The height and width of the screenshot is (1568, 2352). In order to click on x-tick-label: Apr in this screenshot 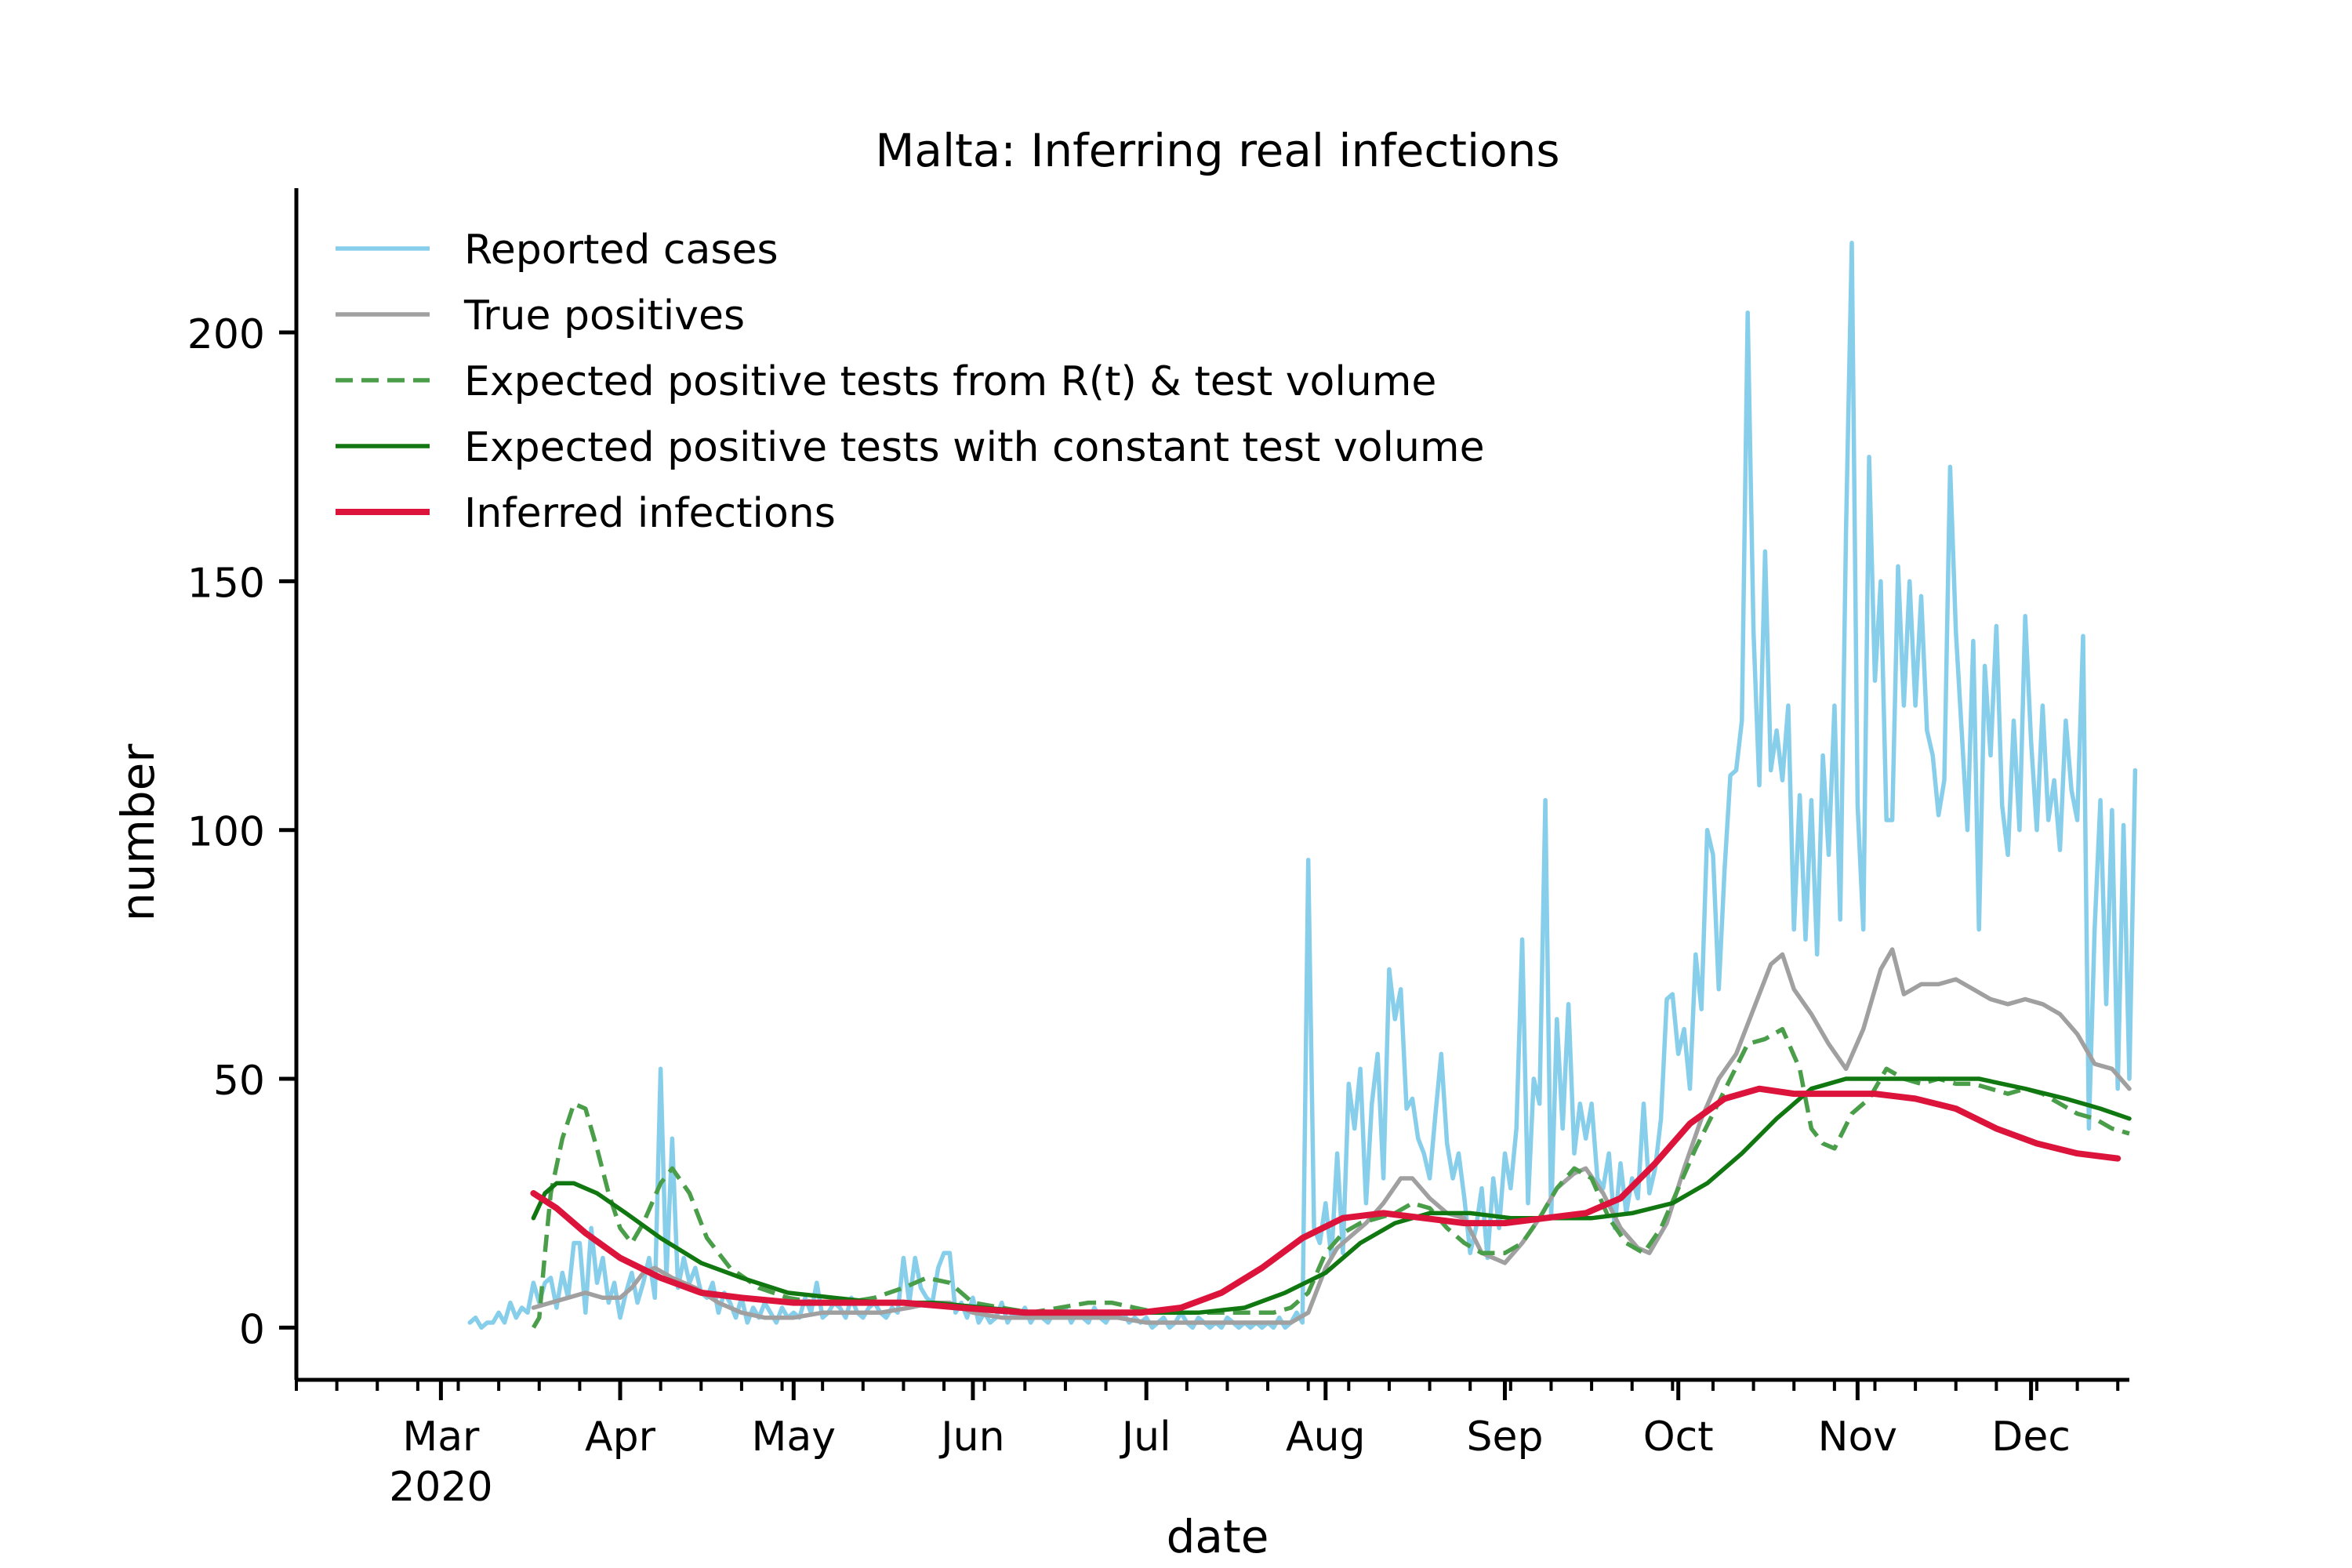, I will do `click(620, 1437)`.